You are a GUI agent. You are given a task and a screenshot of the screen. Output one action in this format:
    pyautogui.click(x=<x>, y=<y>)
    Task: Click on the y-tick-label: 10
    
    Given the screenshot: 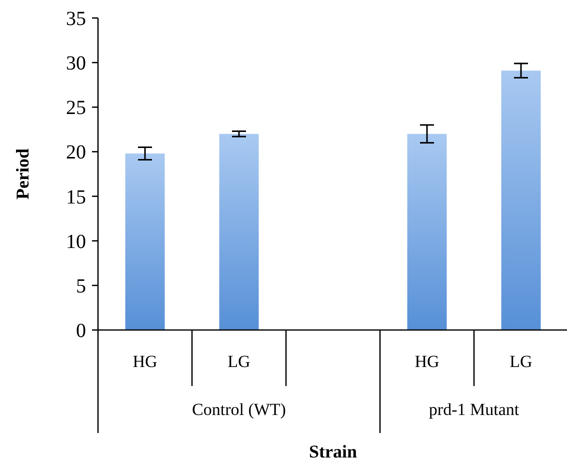 What is the action you would take?
    pyautogui.click(x=76, y=241)
    